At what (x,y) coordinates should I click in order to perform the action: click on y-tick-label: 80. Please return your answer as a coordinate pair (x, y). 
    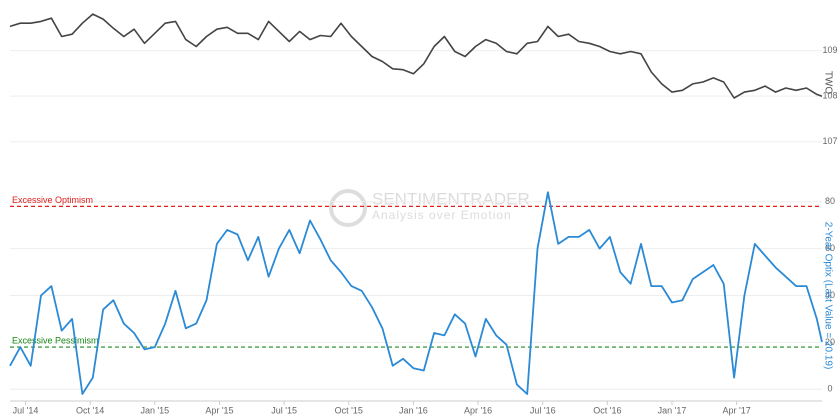
    Looking at the image, I should click on (830, 201).